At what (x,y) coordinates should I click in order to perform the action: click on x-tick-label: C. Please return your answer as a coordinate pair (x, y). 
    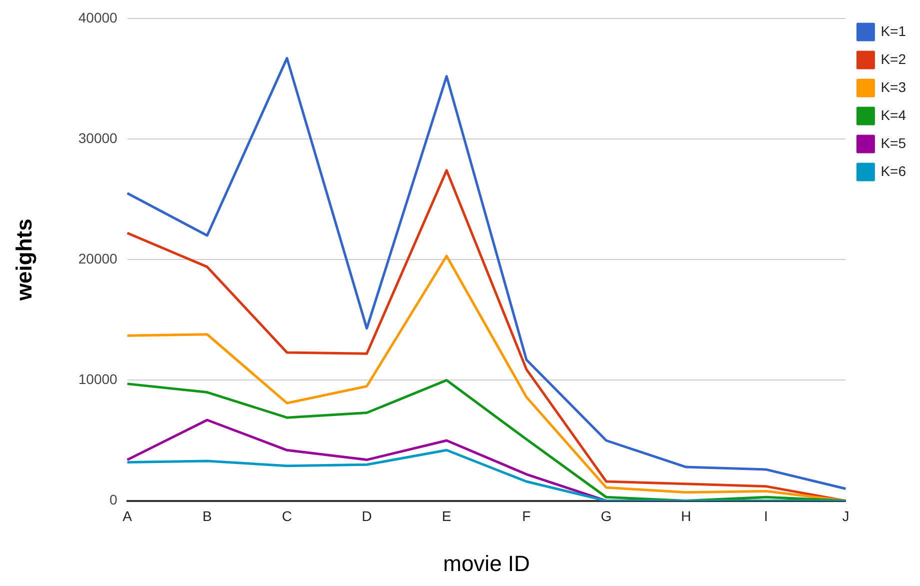
    Looking at the image, I should click on (287, 516).